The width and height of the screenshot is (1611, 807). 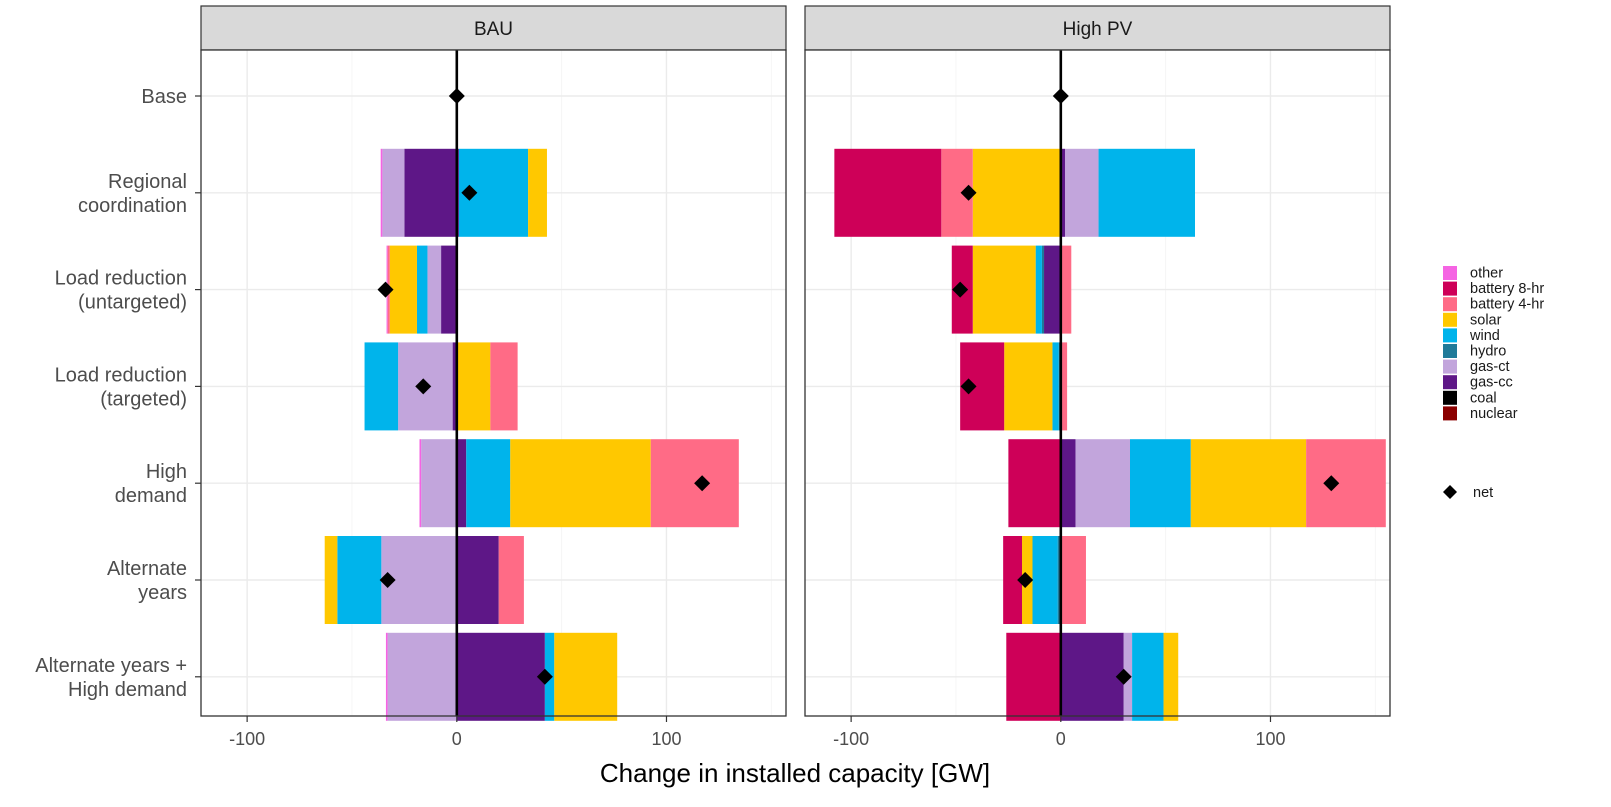 What do you see at coordinates (1486, 320) in the screenshot?
I see `legend-label-solar: solar` at bounding box center [1486, 320].